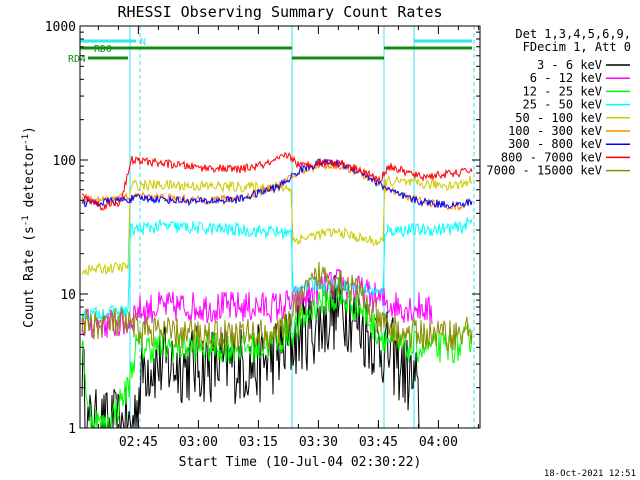 The height and width of the screenshot is (480, 640). What do you see at coordinates (562, 91) in the screenshot?
I see `legend-label-2: 12 - 25 keV` at bounding box center [562, 91].